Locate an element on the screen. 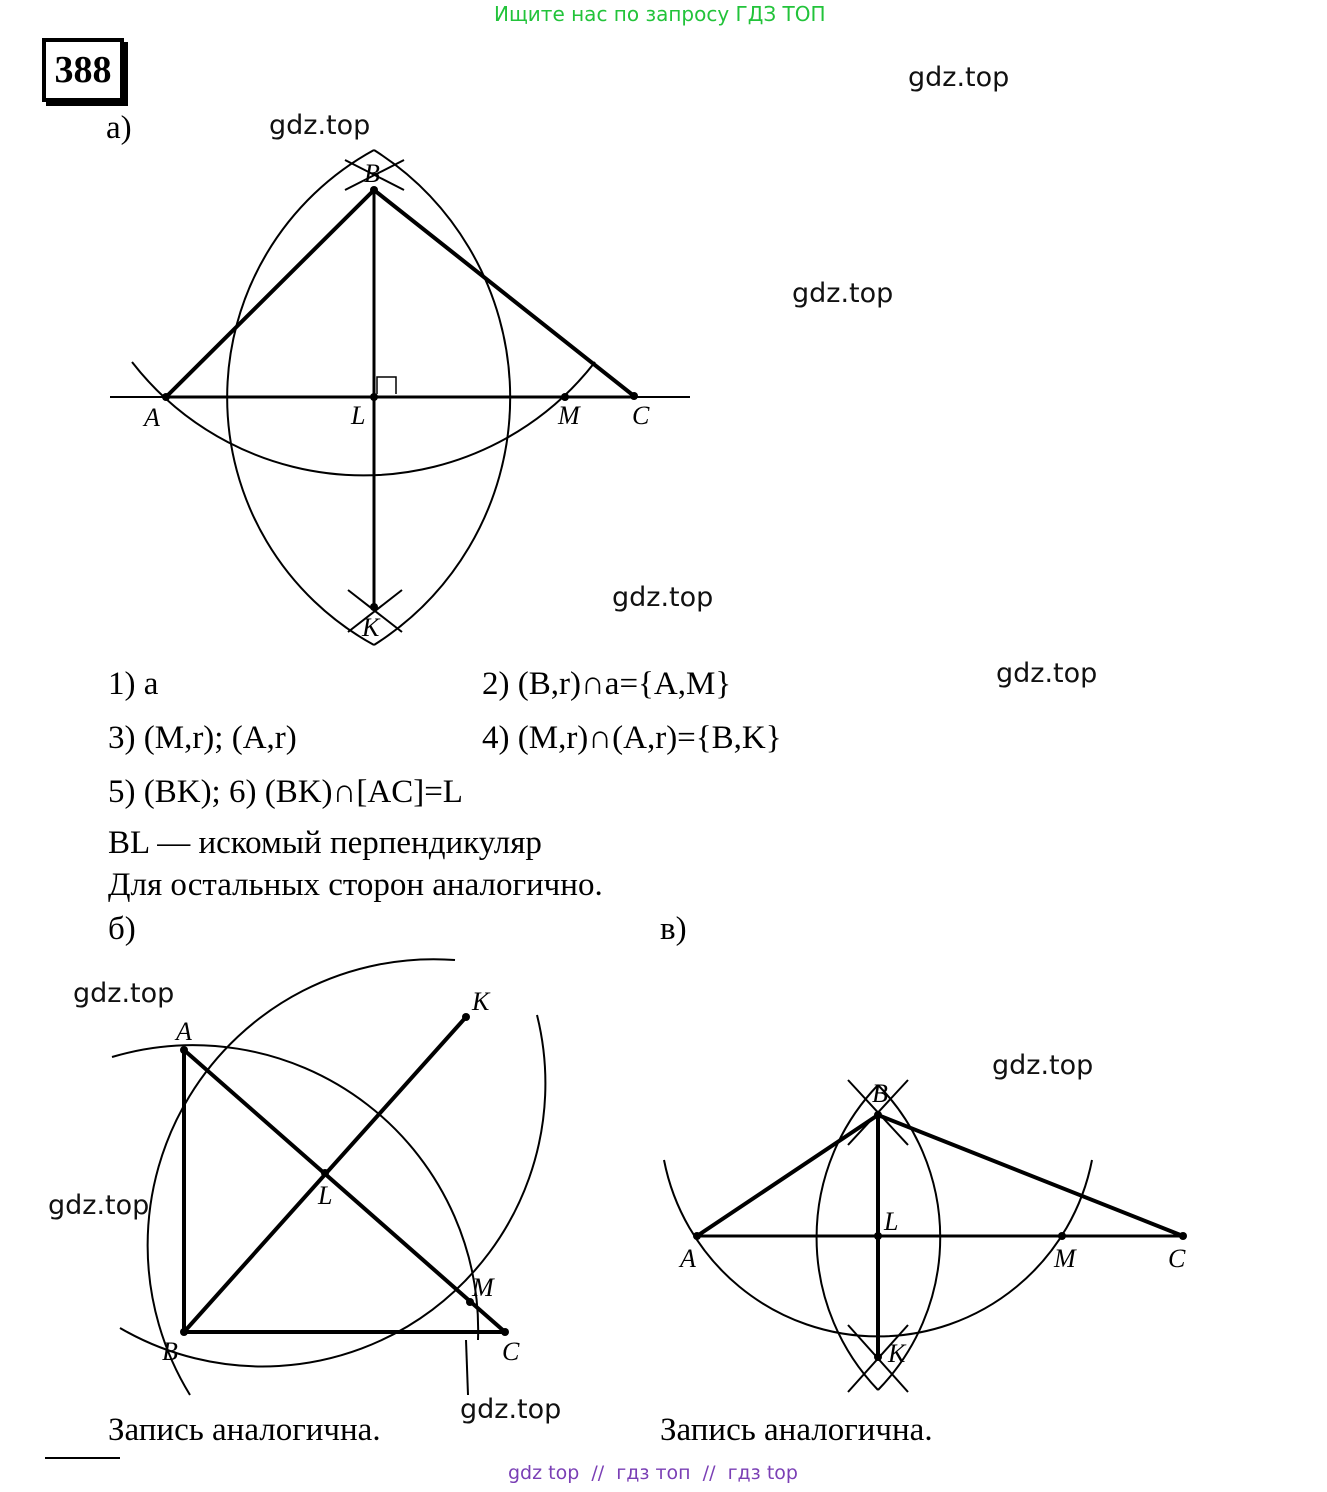 This screenshot has height=1492, width=1327. diagram-a is located at coordinates (400, 397).